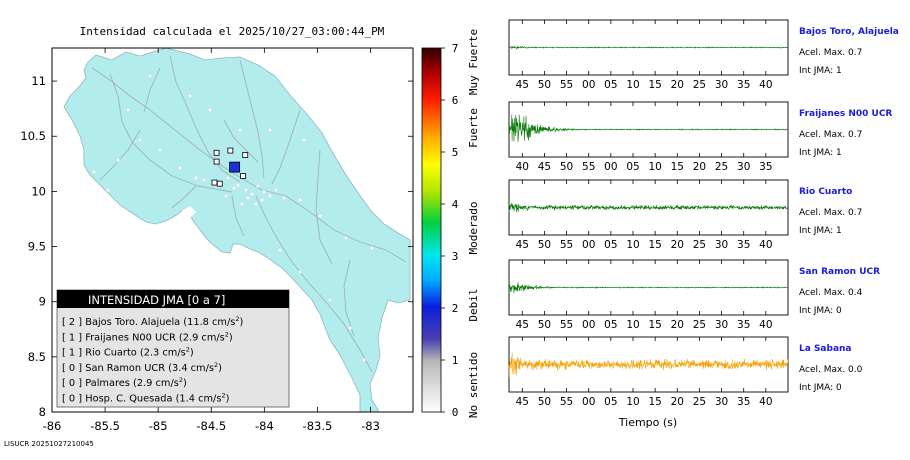 The width and height of the screenshot is (910, 460). What do you see at coordinates (156, 300) in the screenshot?
I see `legend-title: INTENSIDAD JMA [0 a 7]` at bounding box center [156, 300].